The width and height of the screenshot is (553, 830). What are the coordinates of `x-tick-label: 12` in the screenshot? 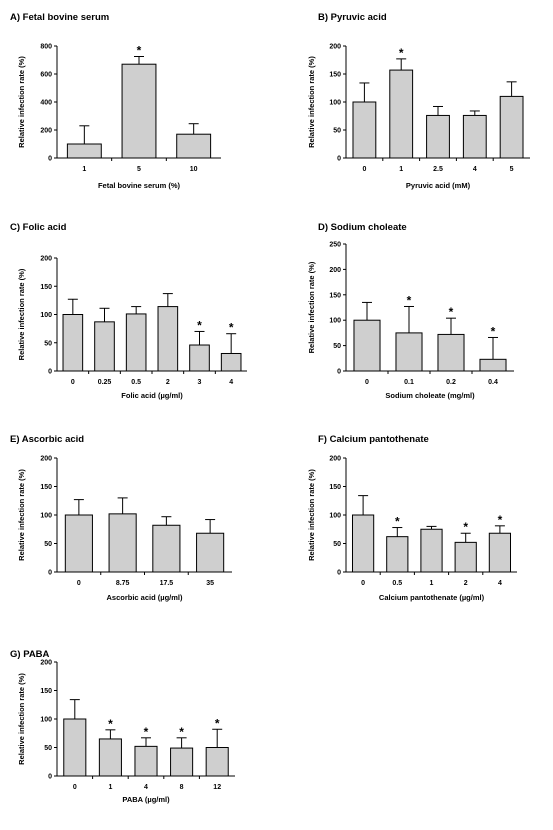 It's located at (217, 787).